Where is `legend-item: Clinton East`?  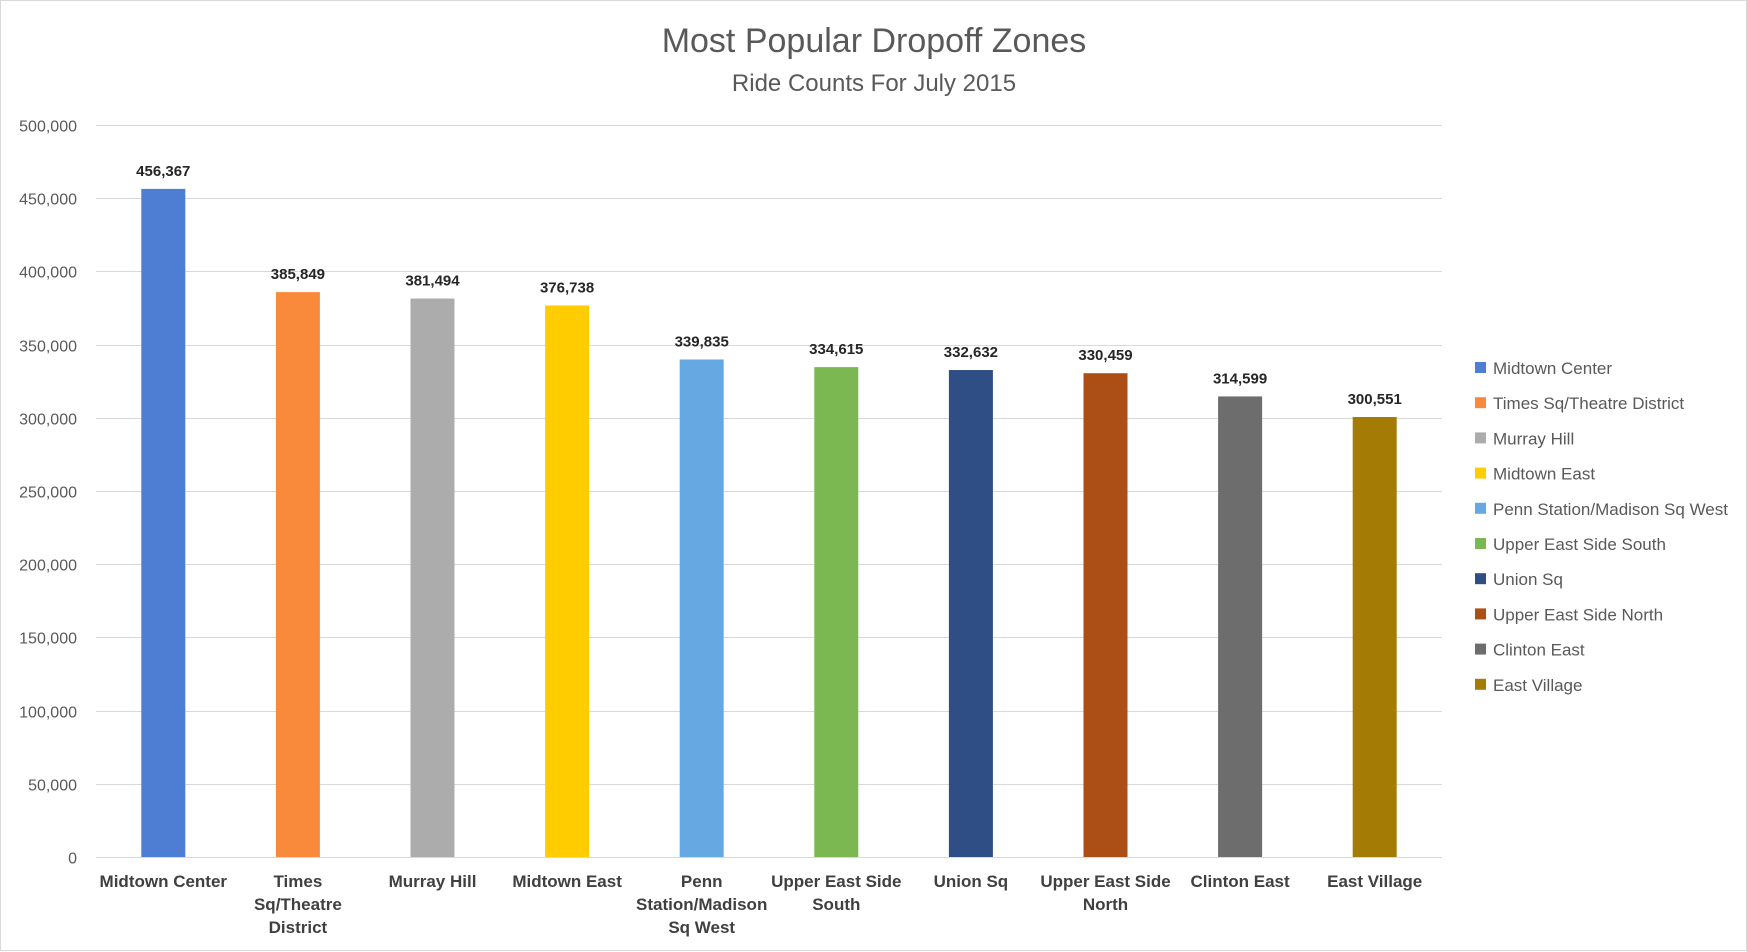 legend-item: Clinton East is located at coordinates (1530, 650).